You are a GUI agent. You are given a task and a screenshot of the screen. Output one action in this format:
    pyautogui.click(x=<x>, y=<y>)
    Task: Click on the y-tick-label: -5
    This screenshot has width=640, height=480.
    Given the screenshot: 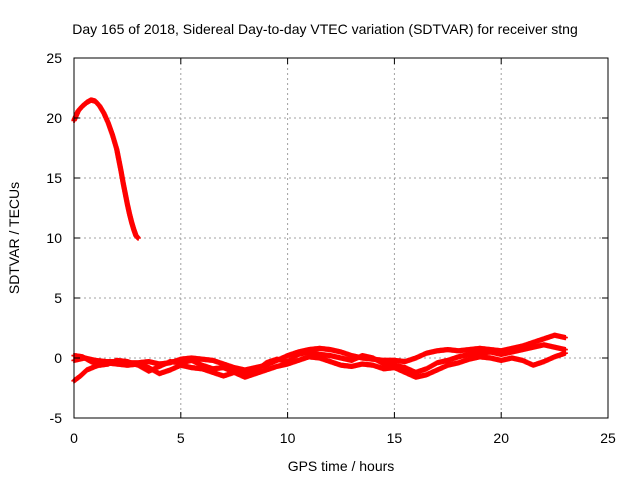 What is the action you would take?
    pyautogui.click(x=56, y=418)
    